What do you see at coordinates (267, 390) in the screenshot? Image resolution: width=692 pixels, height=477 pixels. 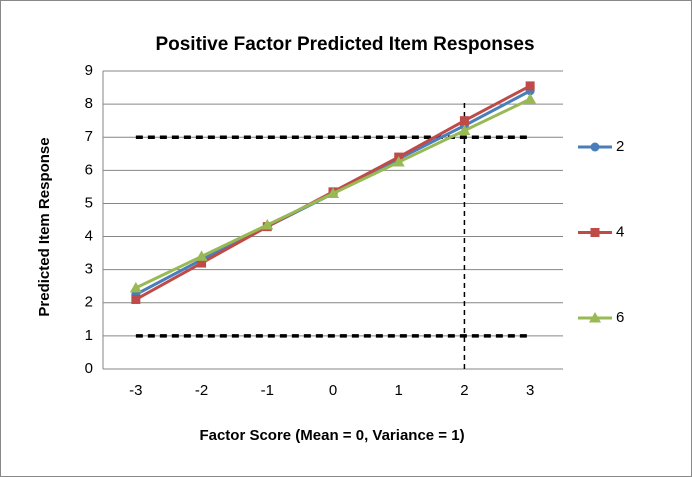 I see `x-tick-label: -1` at bounding box center [267, 390].